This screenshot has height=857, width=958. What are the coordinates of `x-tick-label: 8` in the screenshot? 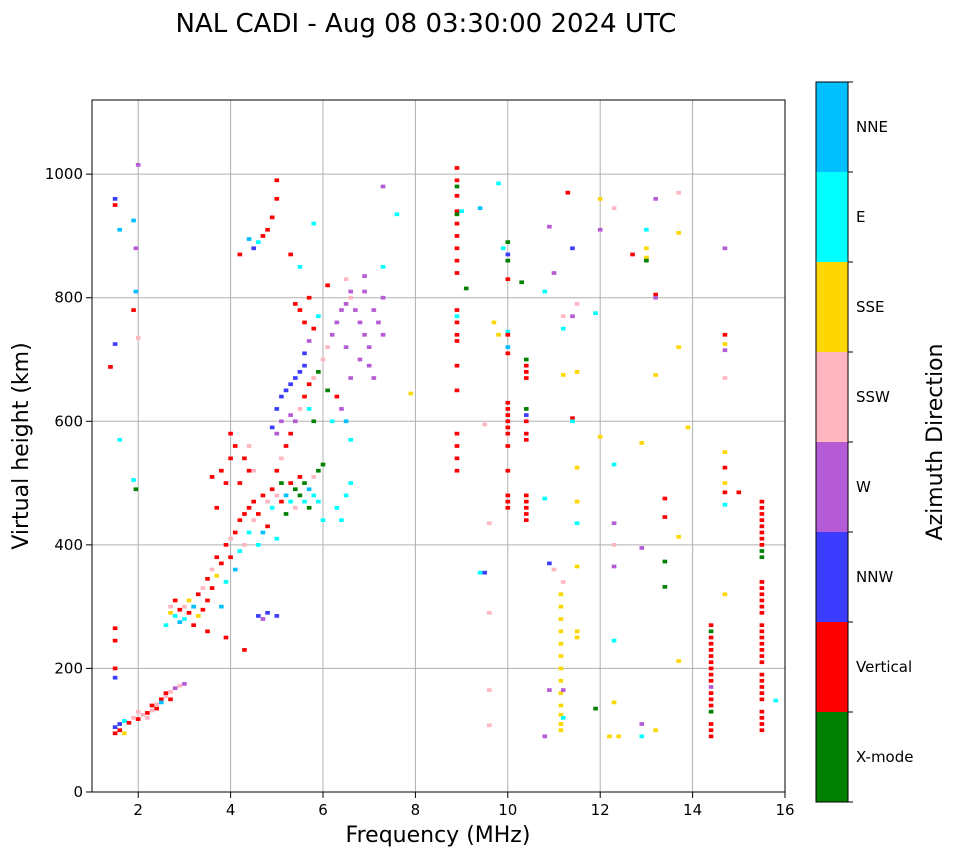 It's located at (416, 810).